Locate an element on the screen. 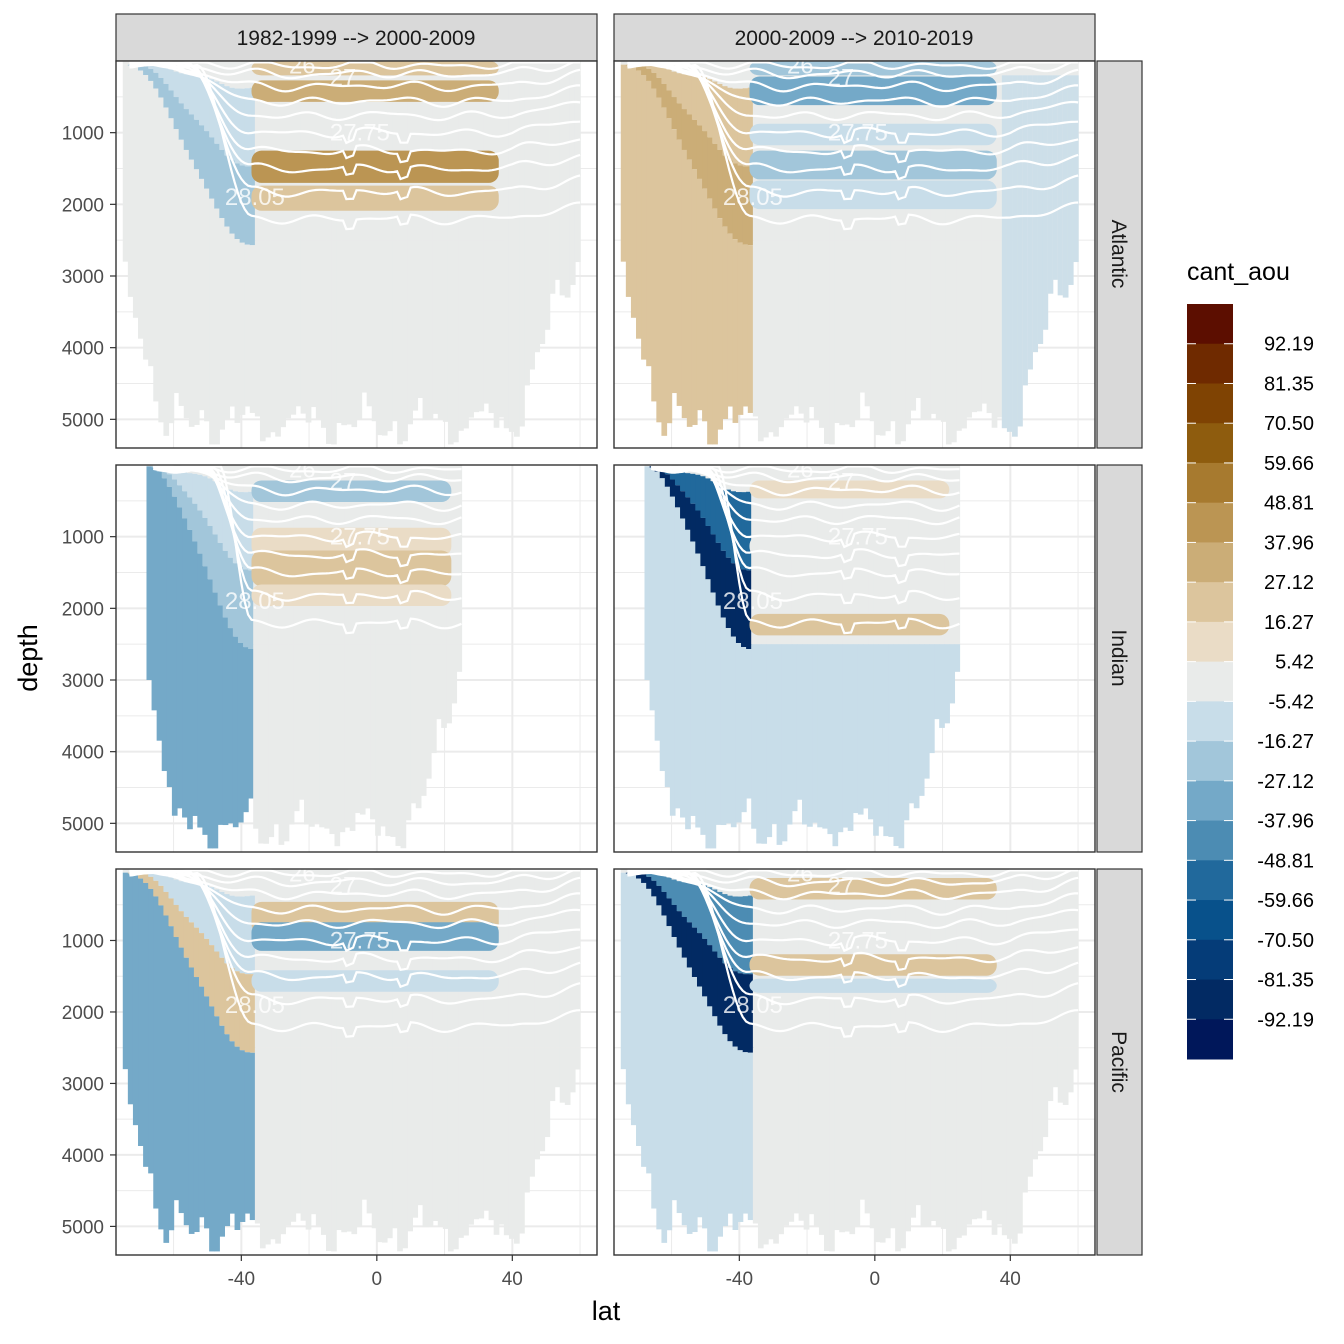 This screenshot has width=1344, height=1344. panel-atlantic-1: 26 27 27.75 28.05 is located at coordinates (356, 254).